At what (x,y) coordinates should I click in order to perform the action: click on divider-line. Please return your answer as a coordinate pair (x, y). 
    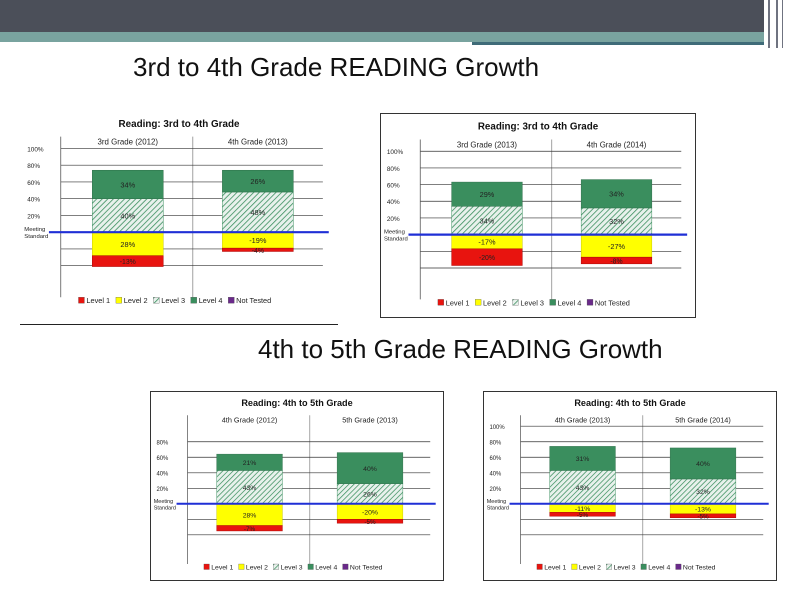
    Looking at the image, I should click on (179, 324).